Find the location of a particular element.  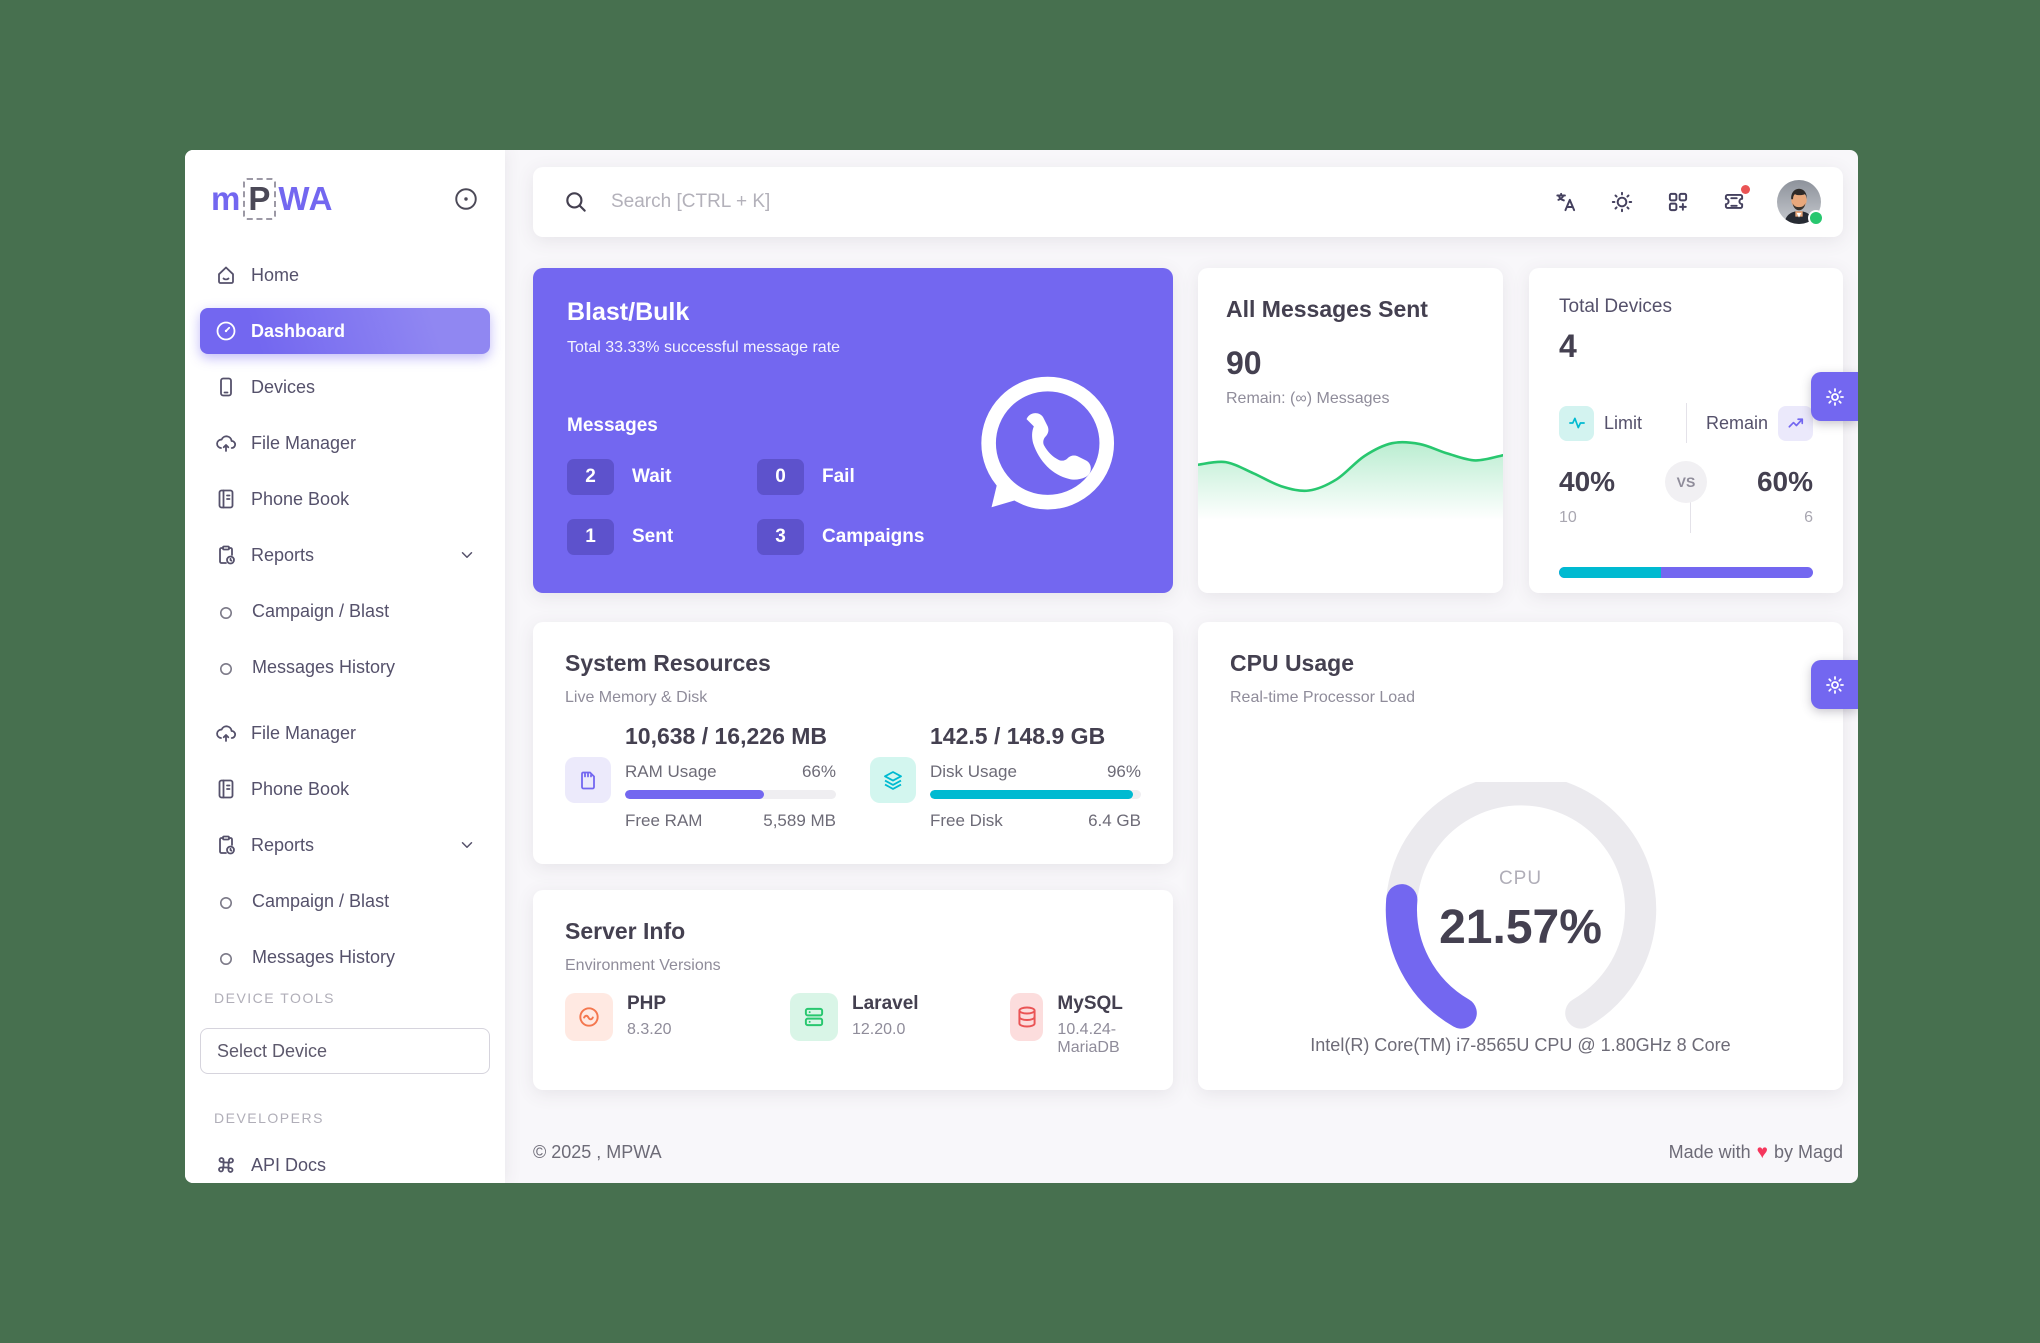

disk-layers-icon is located at coordinates (893, 780).